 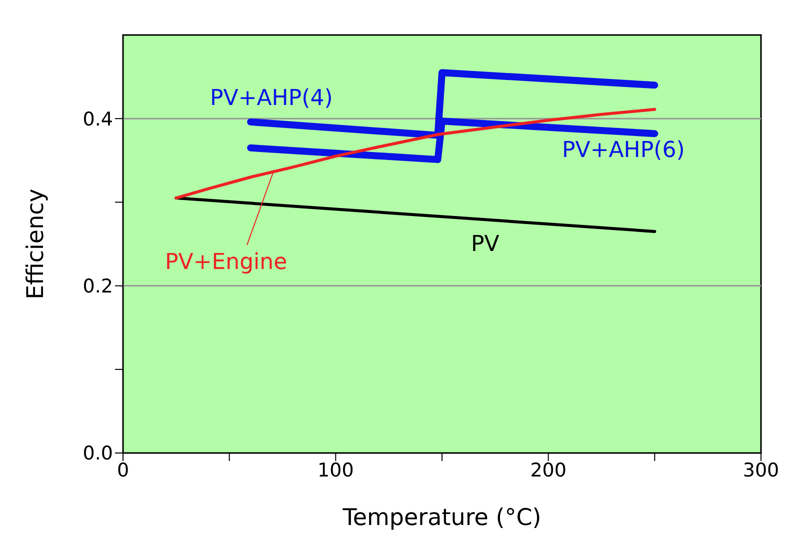 What do you see at coordinates (548, 470) in the screenshot?
I see `x-tick-label: 200` at bounding box center [548, 470].